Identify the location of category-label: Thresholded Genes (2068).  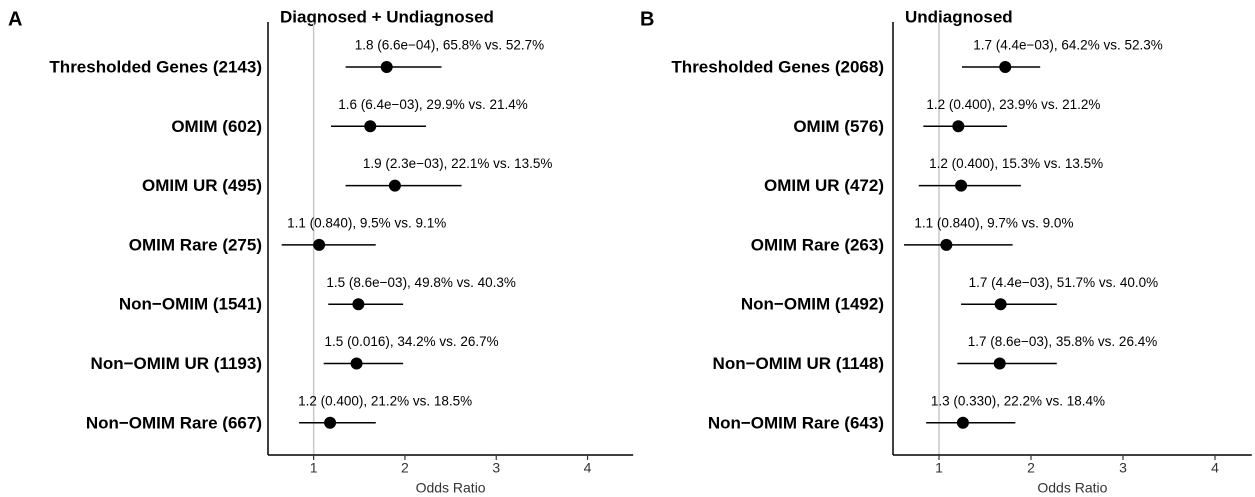
(777, 66).